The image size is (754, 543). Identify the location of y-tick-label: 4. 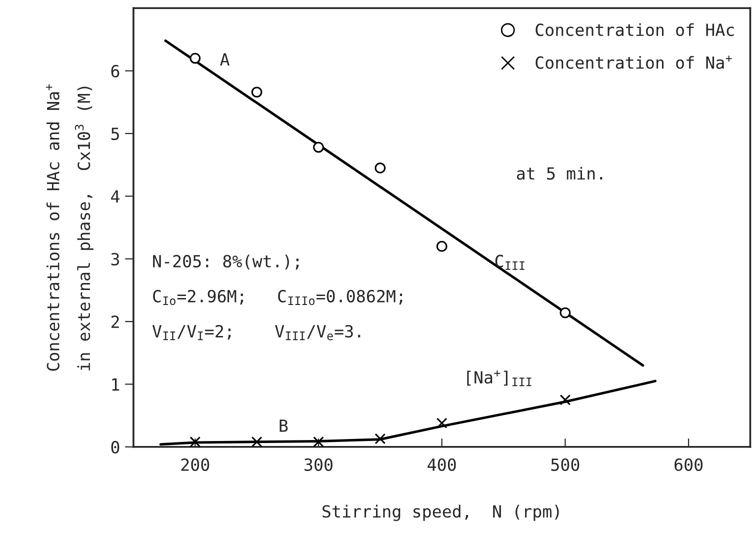
(115, 196).